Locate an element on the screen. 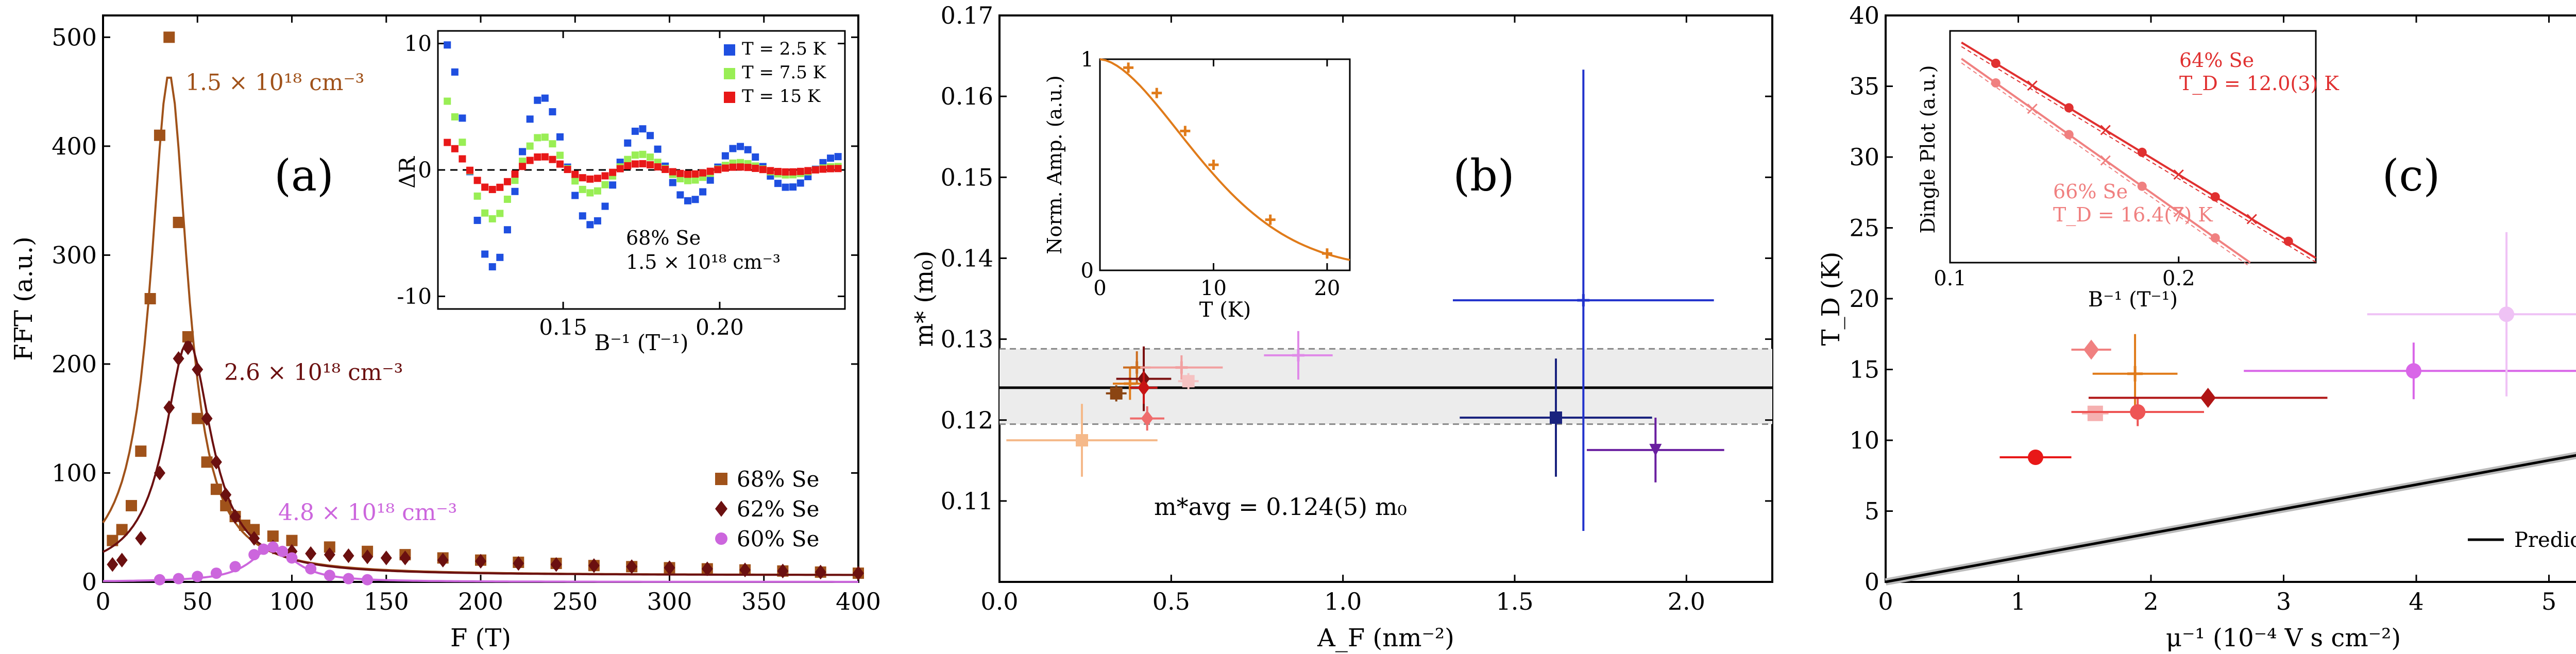  panel-c-xtick-label-5: 5 is located at coordinates (2548, 601).